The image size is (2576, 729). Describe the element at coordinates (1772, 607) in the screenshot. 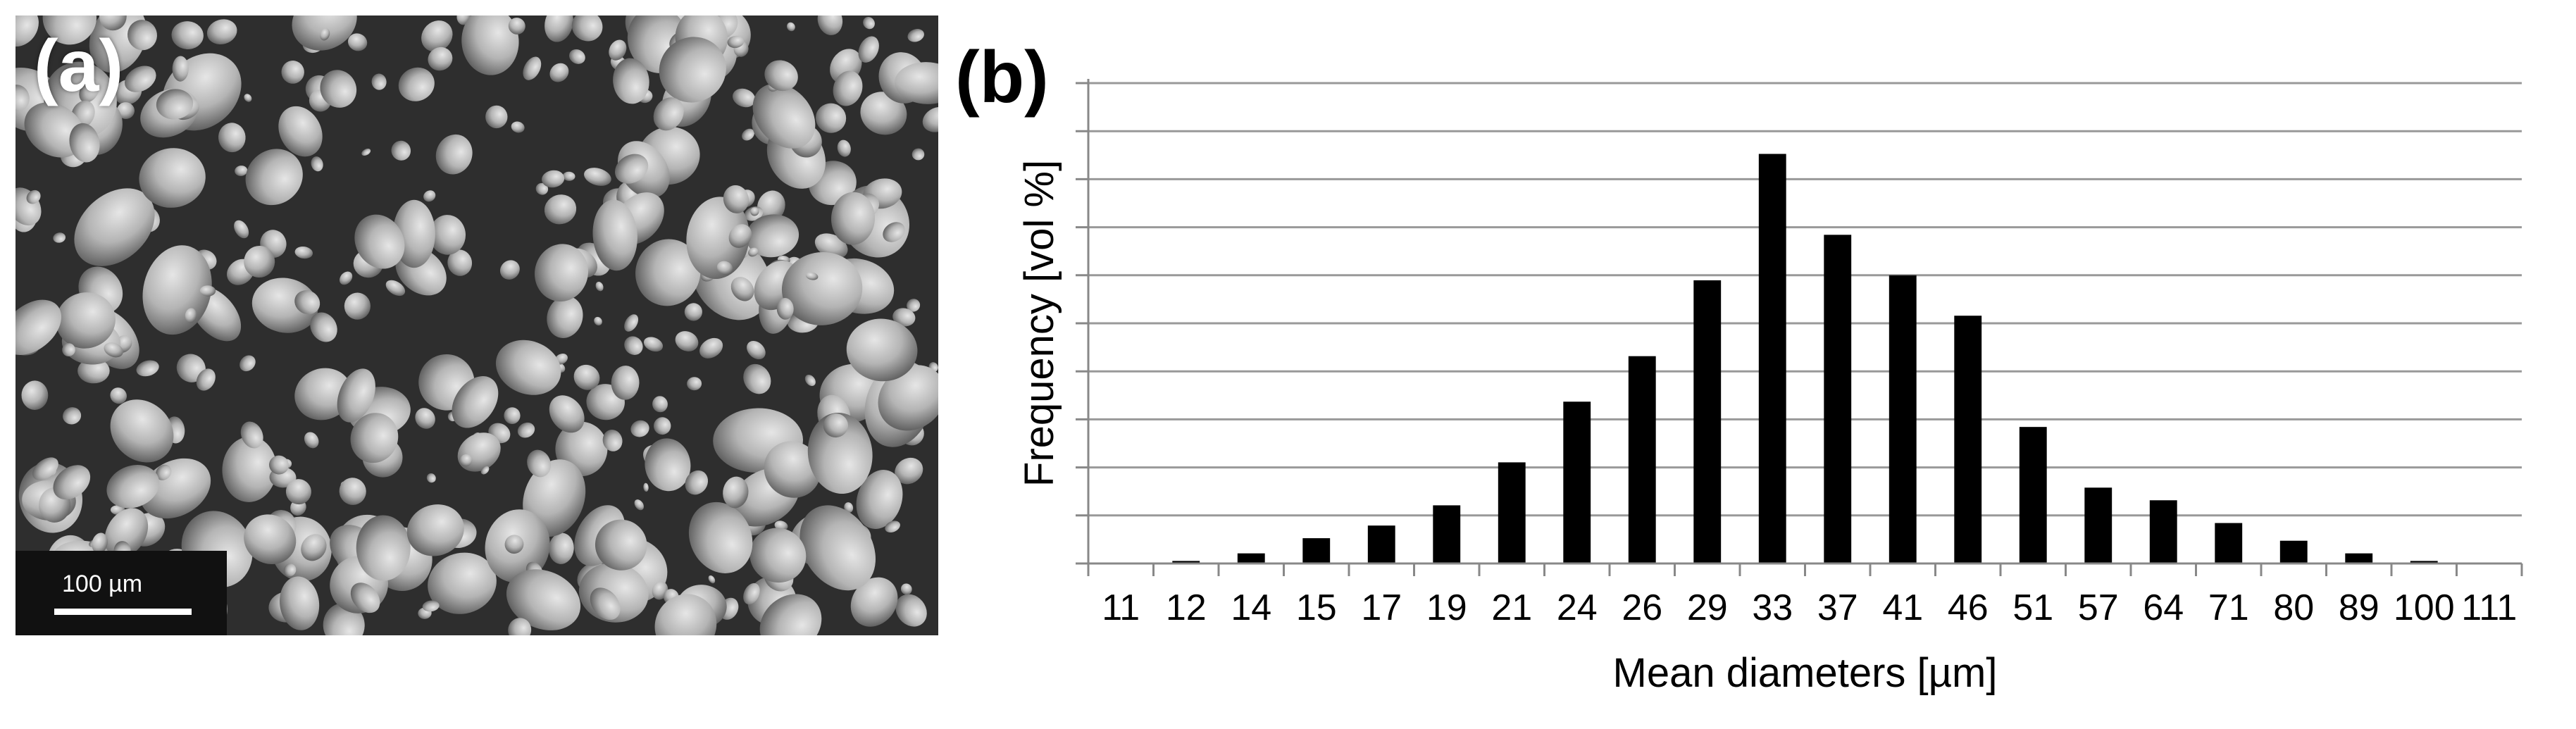

I see `x-tick-label: 33` at that location.